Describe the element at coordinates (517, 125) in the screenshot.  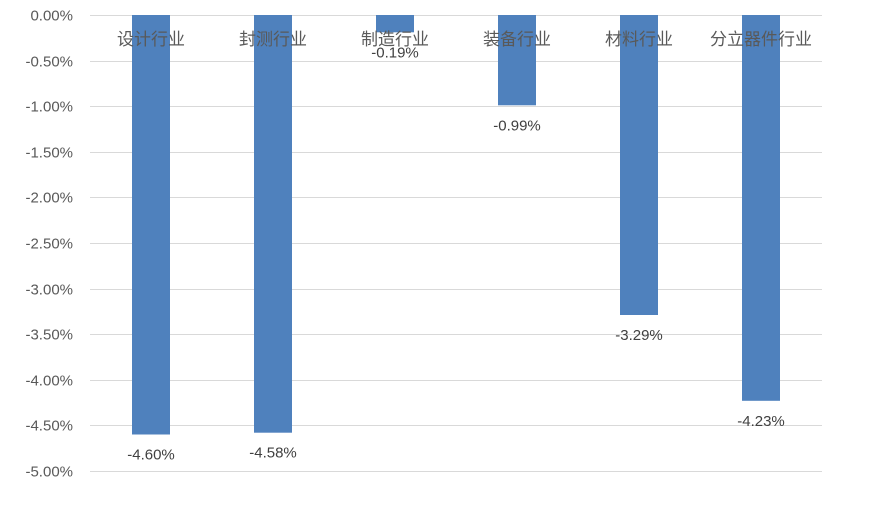
I see `data-label: -0.99%` at that location.